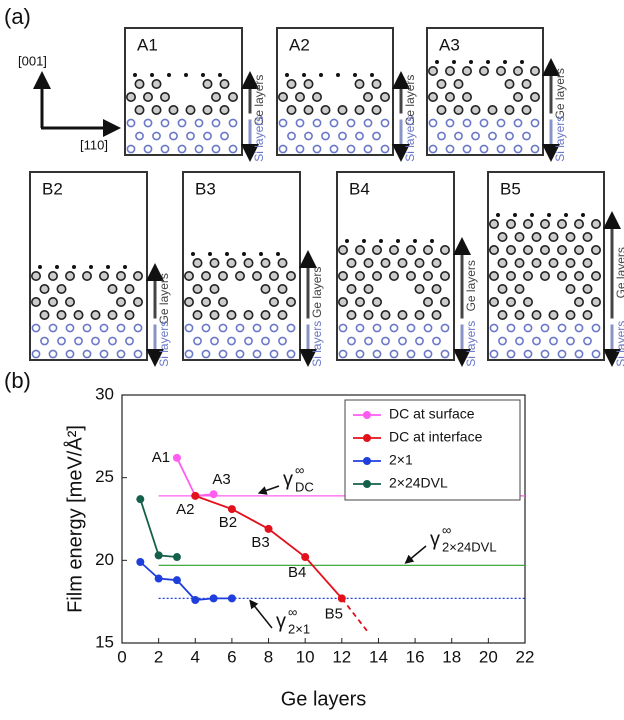 This screenshot has height=720, width=624. Describe the element at coordinates (185, 581) in the screenshot. I see `series-line` at that location.